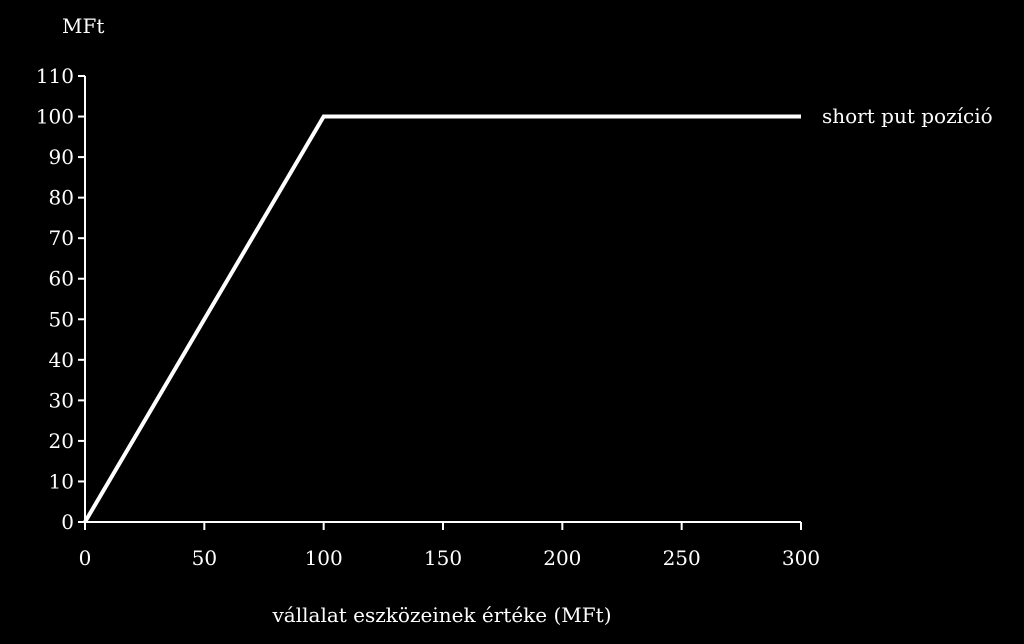 This screenshot has width=1024, height=644. What do you see at coordinates (61, 400) in the screenshot?
I see `y-tick-label: 30` at bounding box center [61, 400].